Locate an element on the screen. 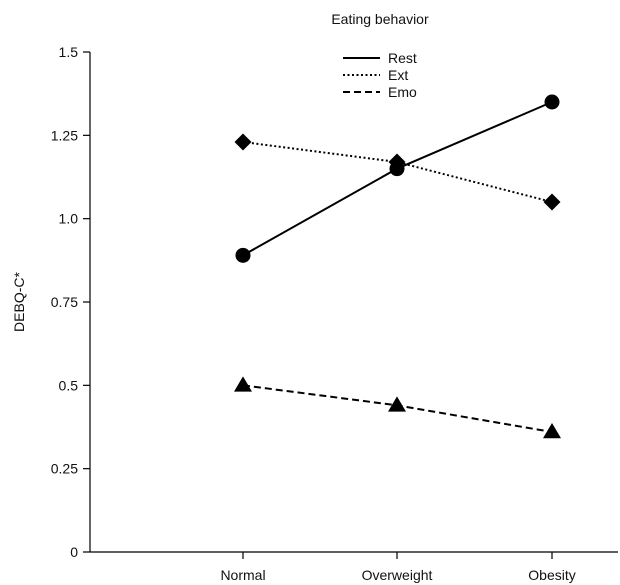  series-emo is located at coordinates (397, 407).